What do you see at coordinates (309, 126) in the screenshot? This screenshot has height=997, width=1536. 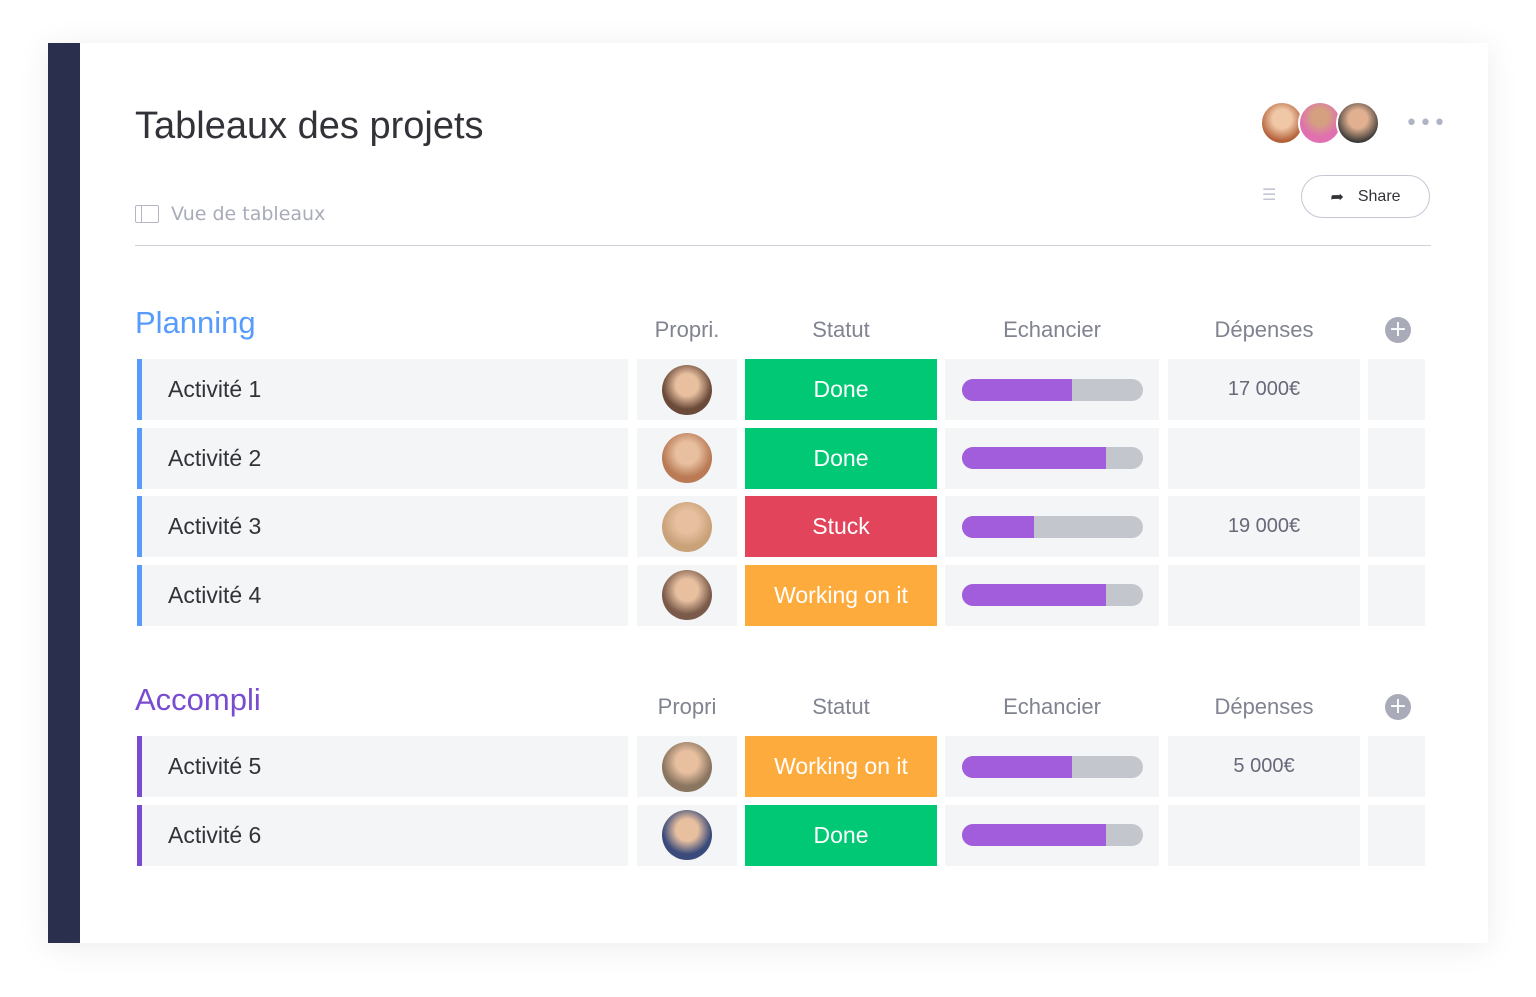 I see `page-title: Tableaux des projets` at bounding box center [309, 126].